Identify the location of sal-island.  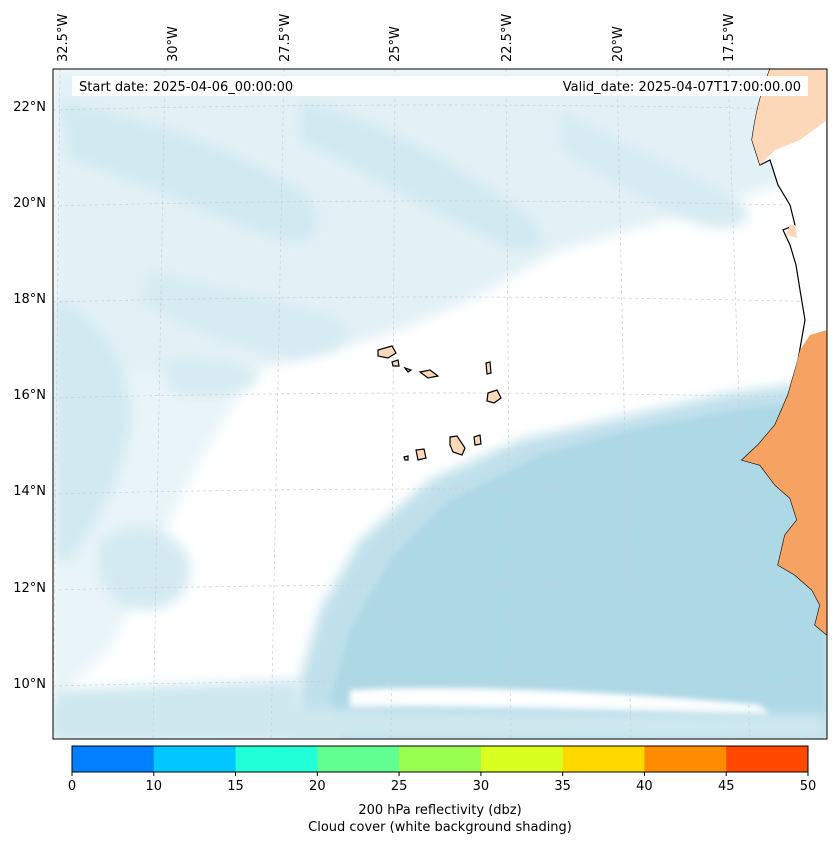
(488, 368).